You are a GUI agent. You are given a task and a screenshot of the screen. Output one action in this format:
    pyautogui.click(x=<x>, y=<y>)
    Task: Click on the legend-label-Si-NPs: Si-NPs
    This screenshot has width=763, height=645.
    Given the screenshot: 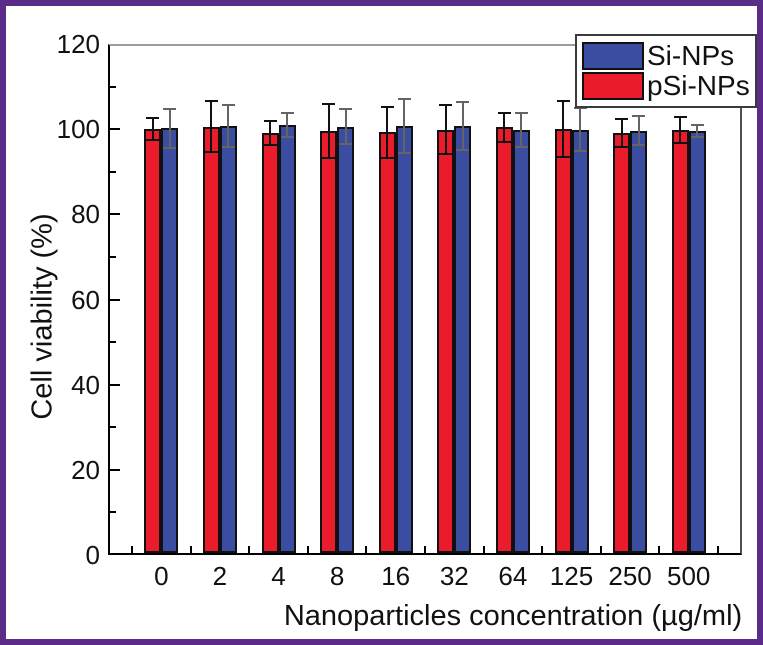 What is the action you would take?
    pyautogui.click(x=691, y=55)
    